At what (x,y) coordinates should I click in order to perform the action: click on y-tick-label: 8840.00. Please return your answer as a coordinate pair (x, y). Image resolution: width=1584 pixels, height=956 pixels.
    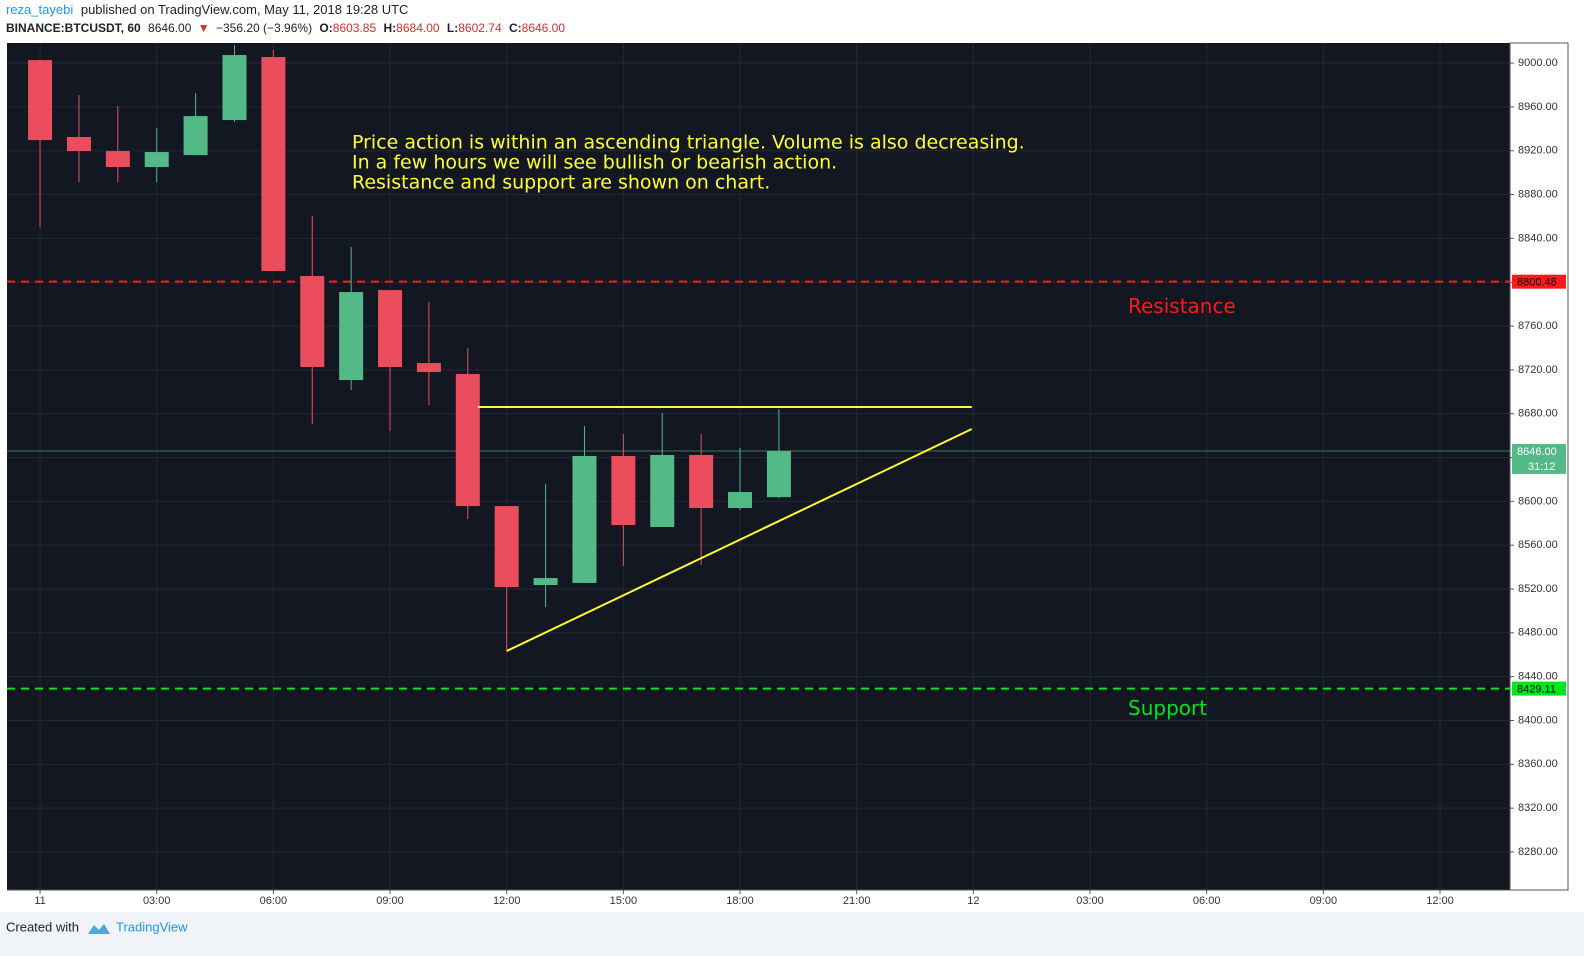
    Looking at the image, I should click on (1538, 238).